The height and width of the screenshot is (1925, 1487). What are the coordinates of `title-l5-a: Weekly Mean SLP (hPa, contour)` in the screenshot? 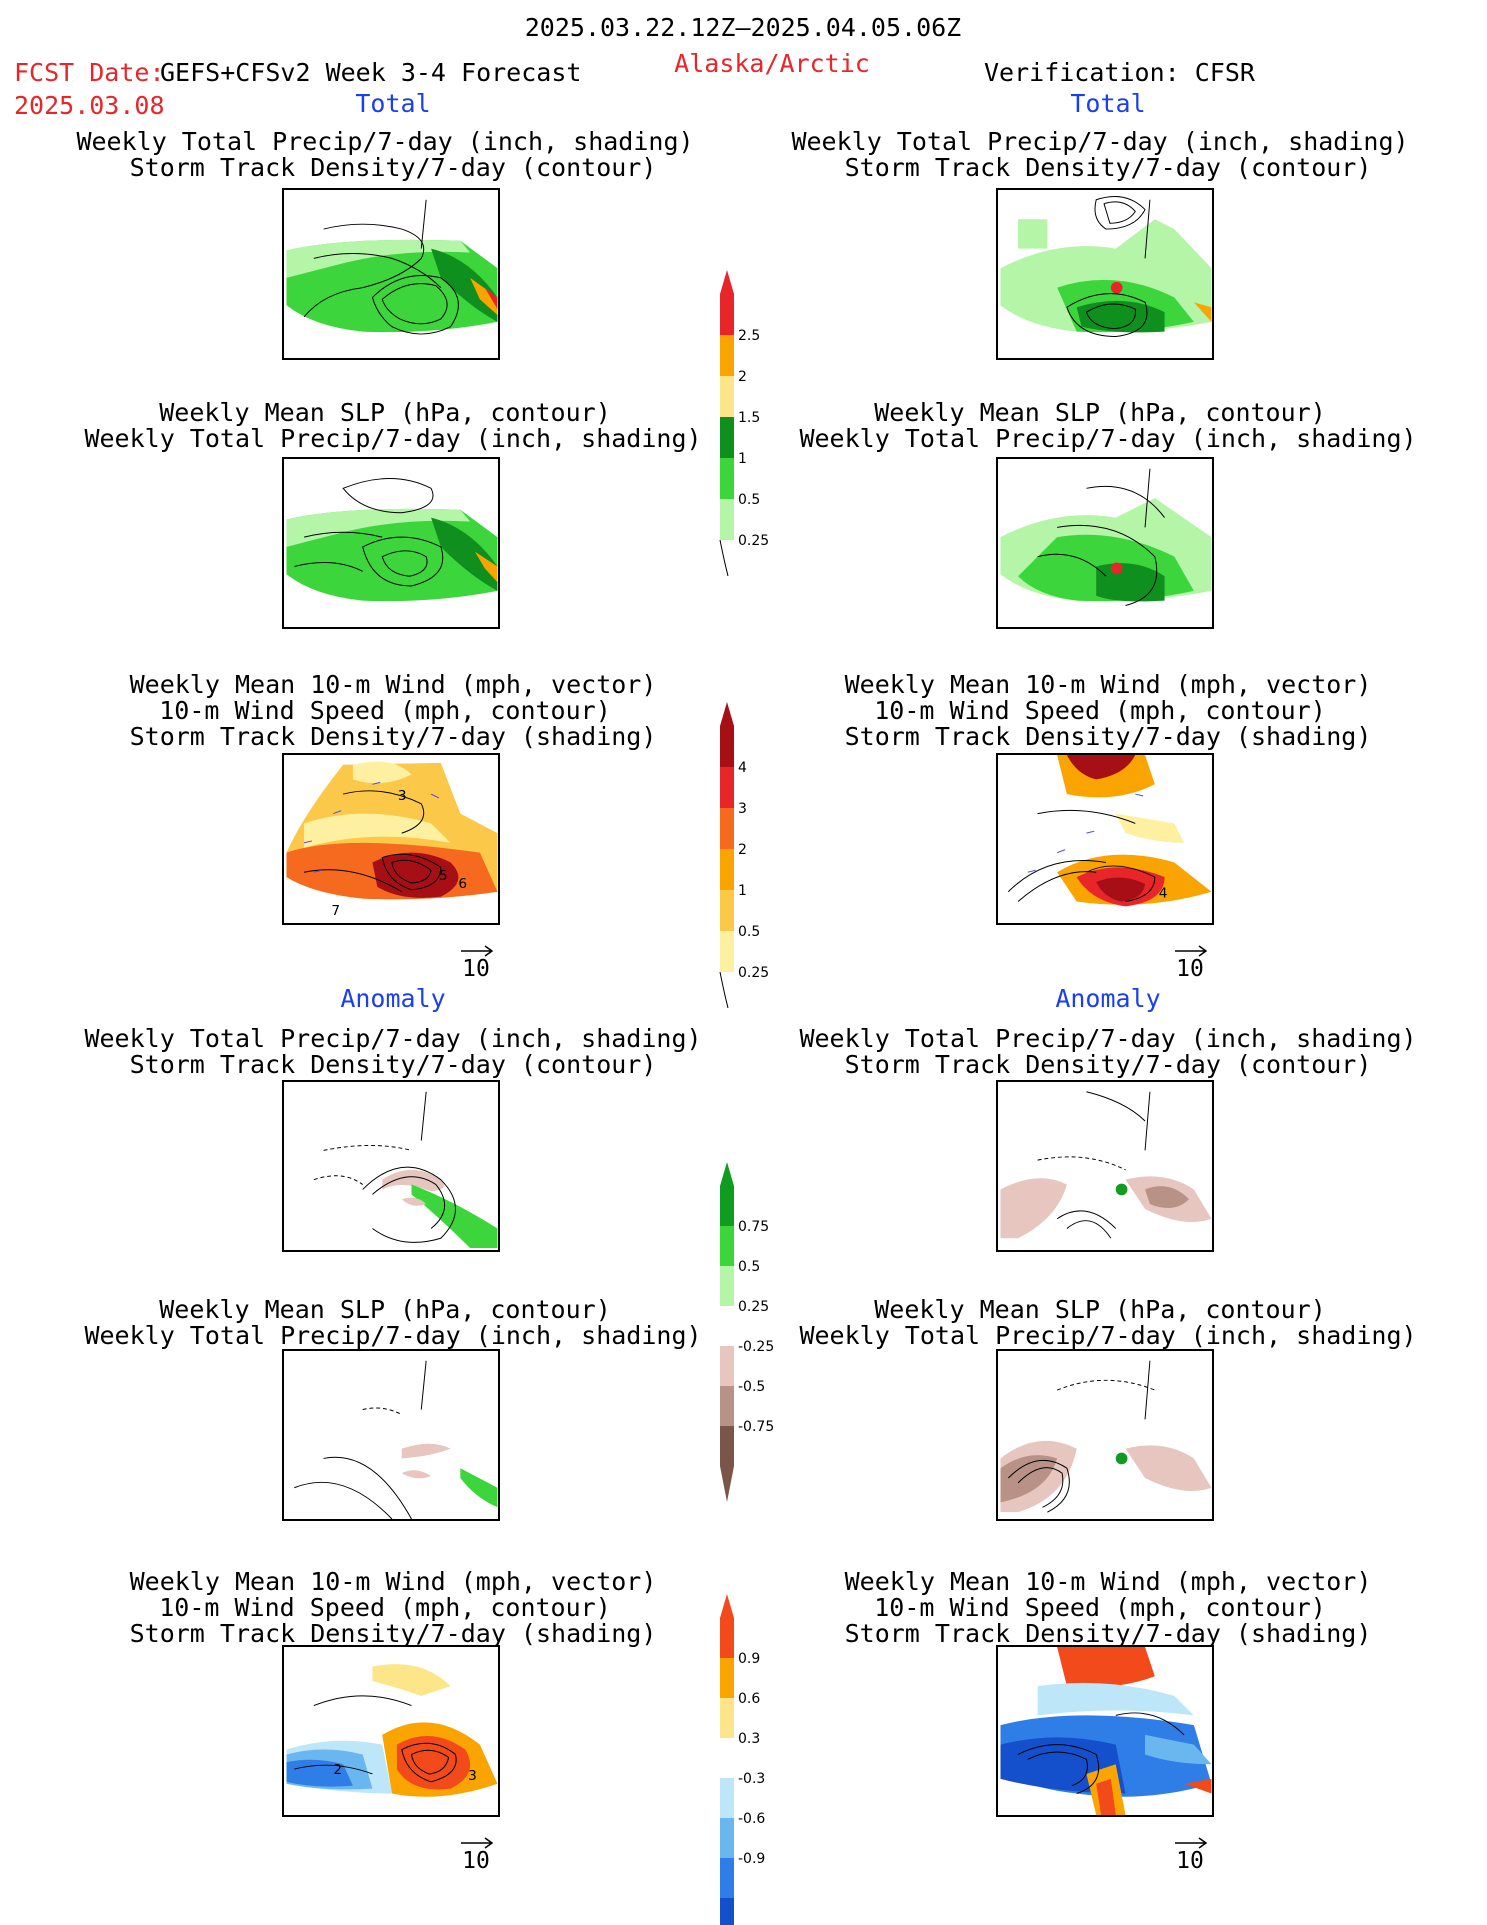 It's located at (385, 1309).